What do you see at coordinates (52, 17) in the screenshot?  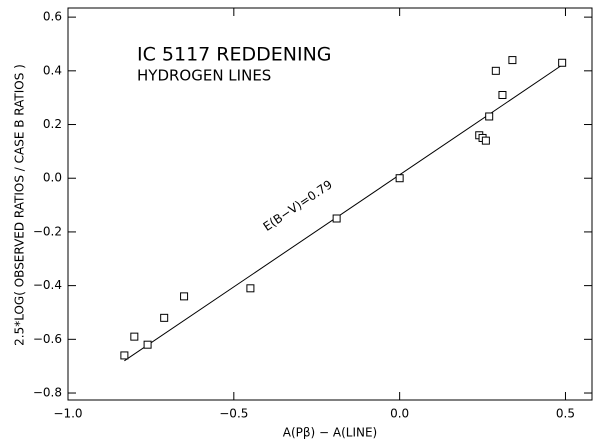 I see `y-tick-label: 0.6` at bounding box center [52, 17].